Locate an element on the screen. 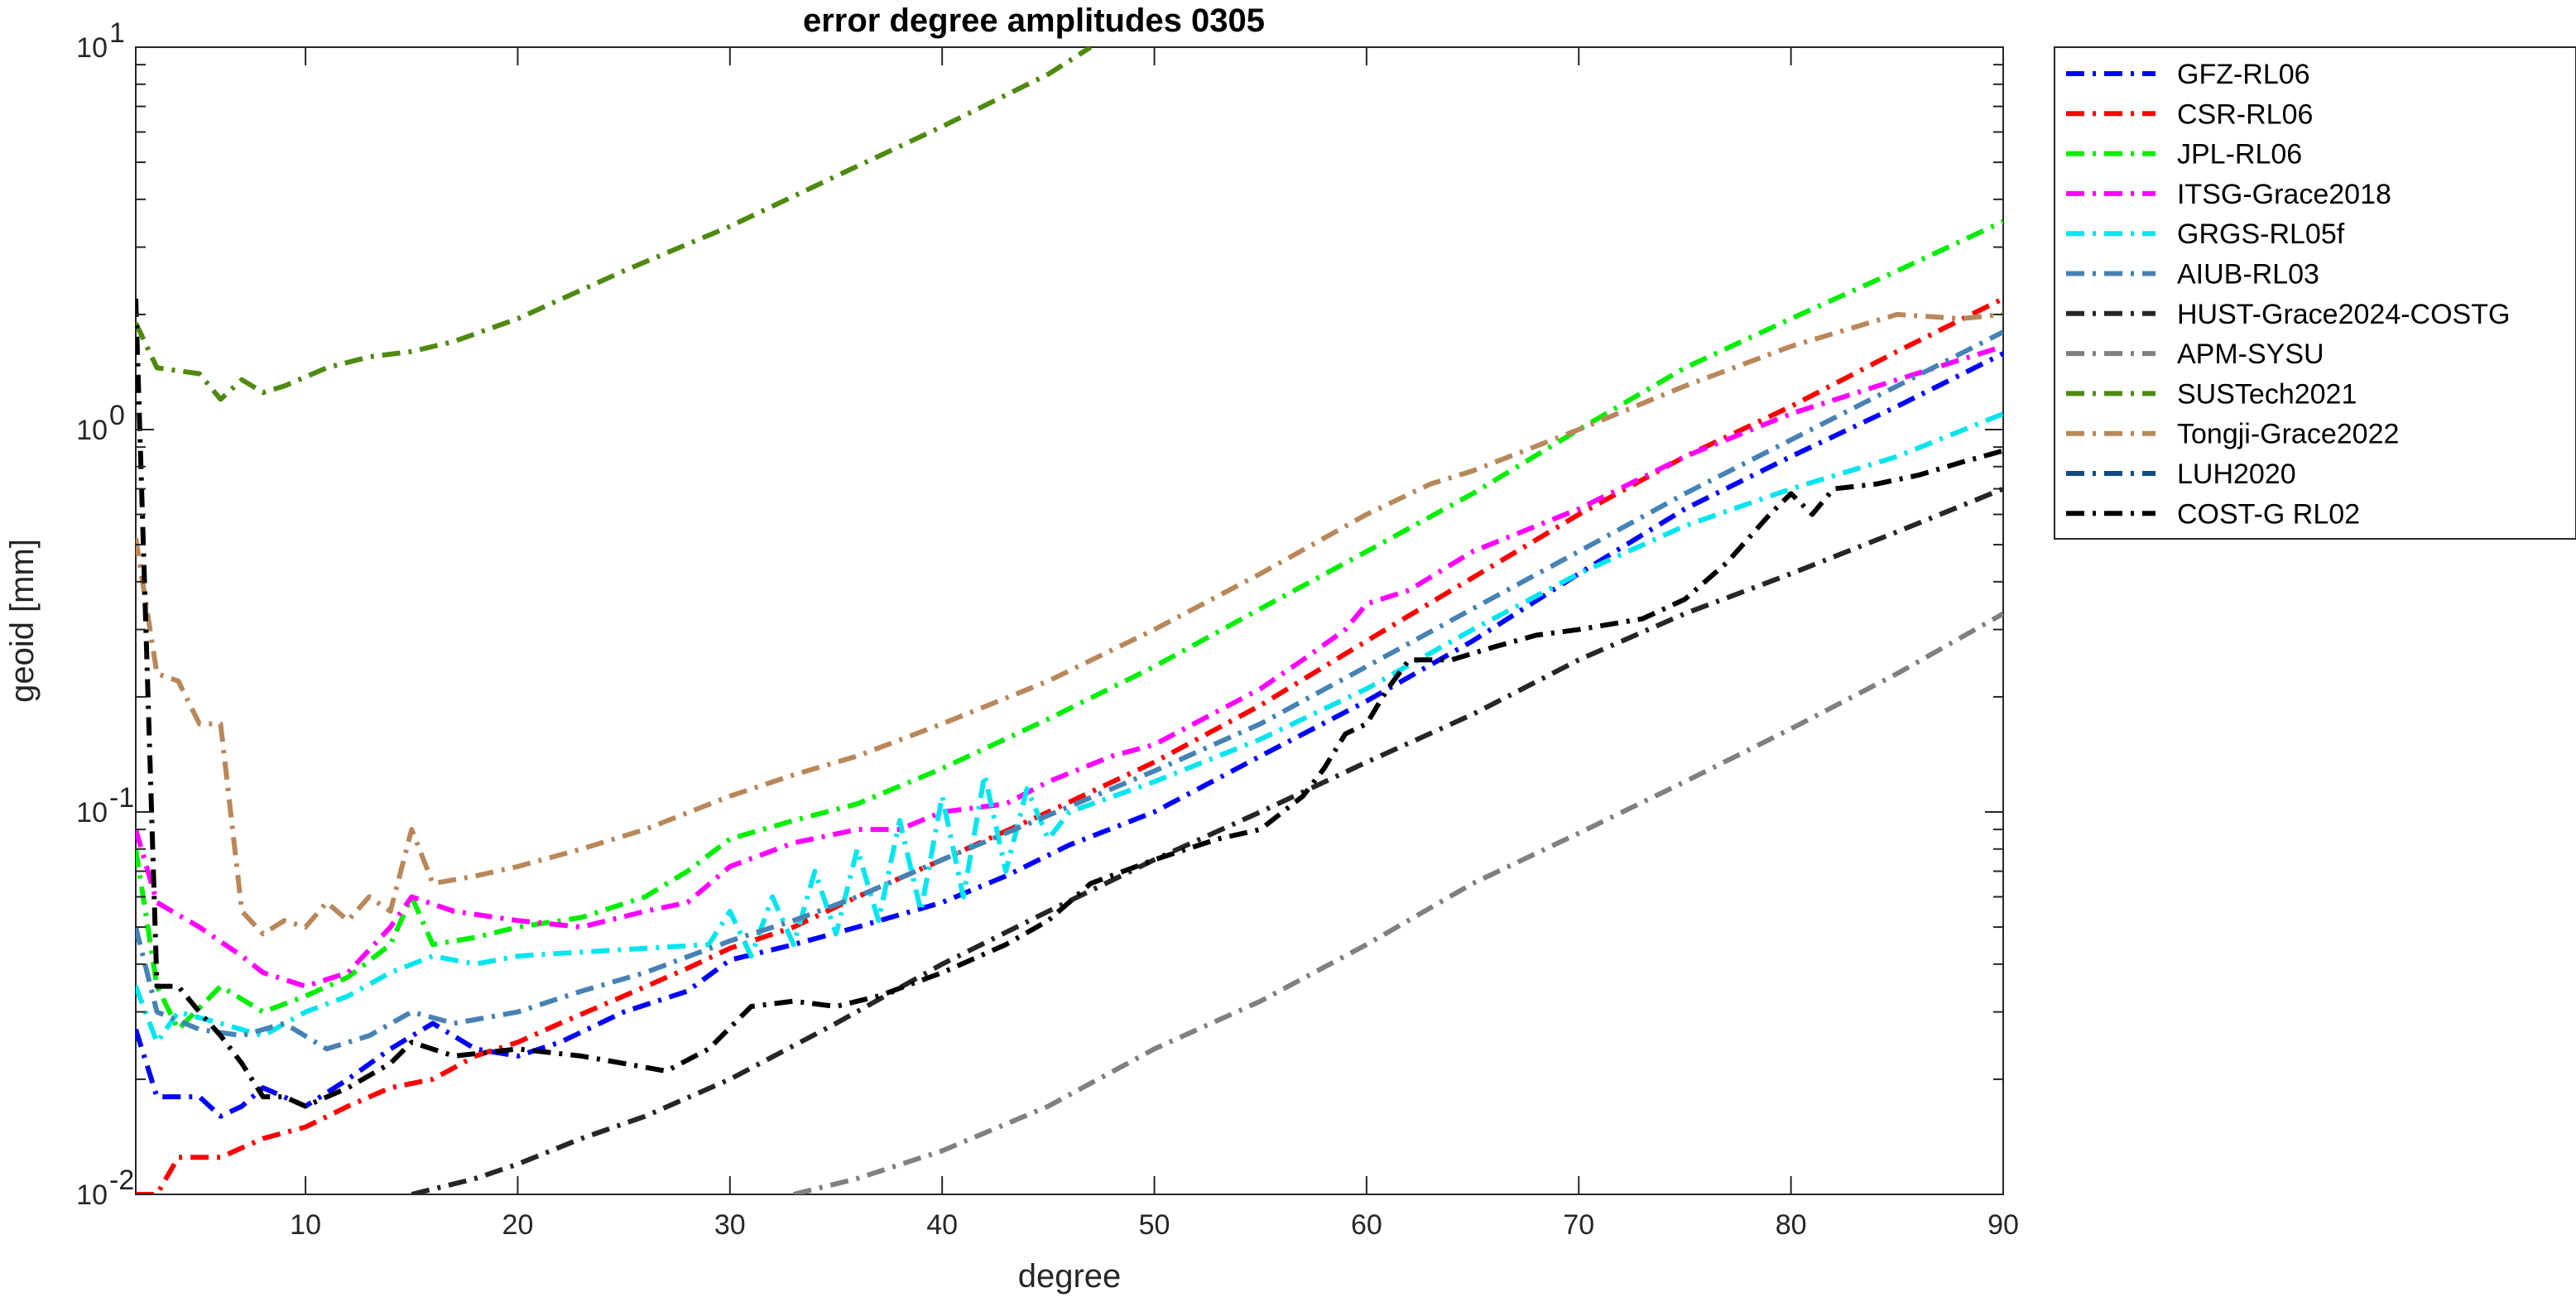 The height and width of the screenshot is (1297, 2576). y-axis-label: geoid [mm] is located at coordinates (22, 621).